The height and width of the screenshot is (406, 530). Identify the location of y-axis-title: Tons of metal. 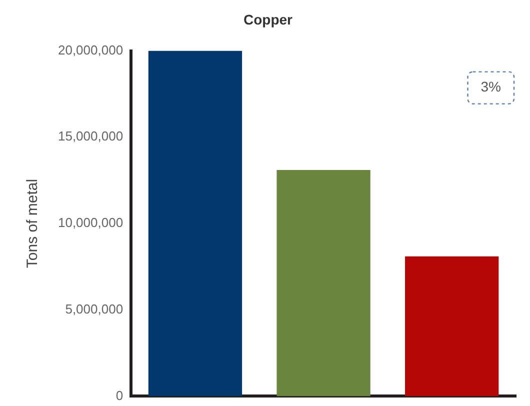
(33, 223).